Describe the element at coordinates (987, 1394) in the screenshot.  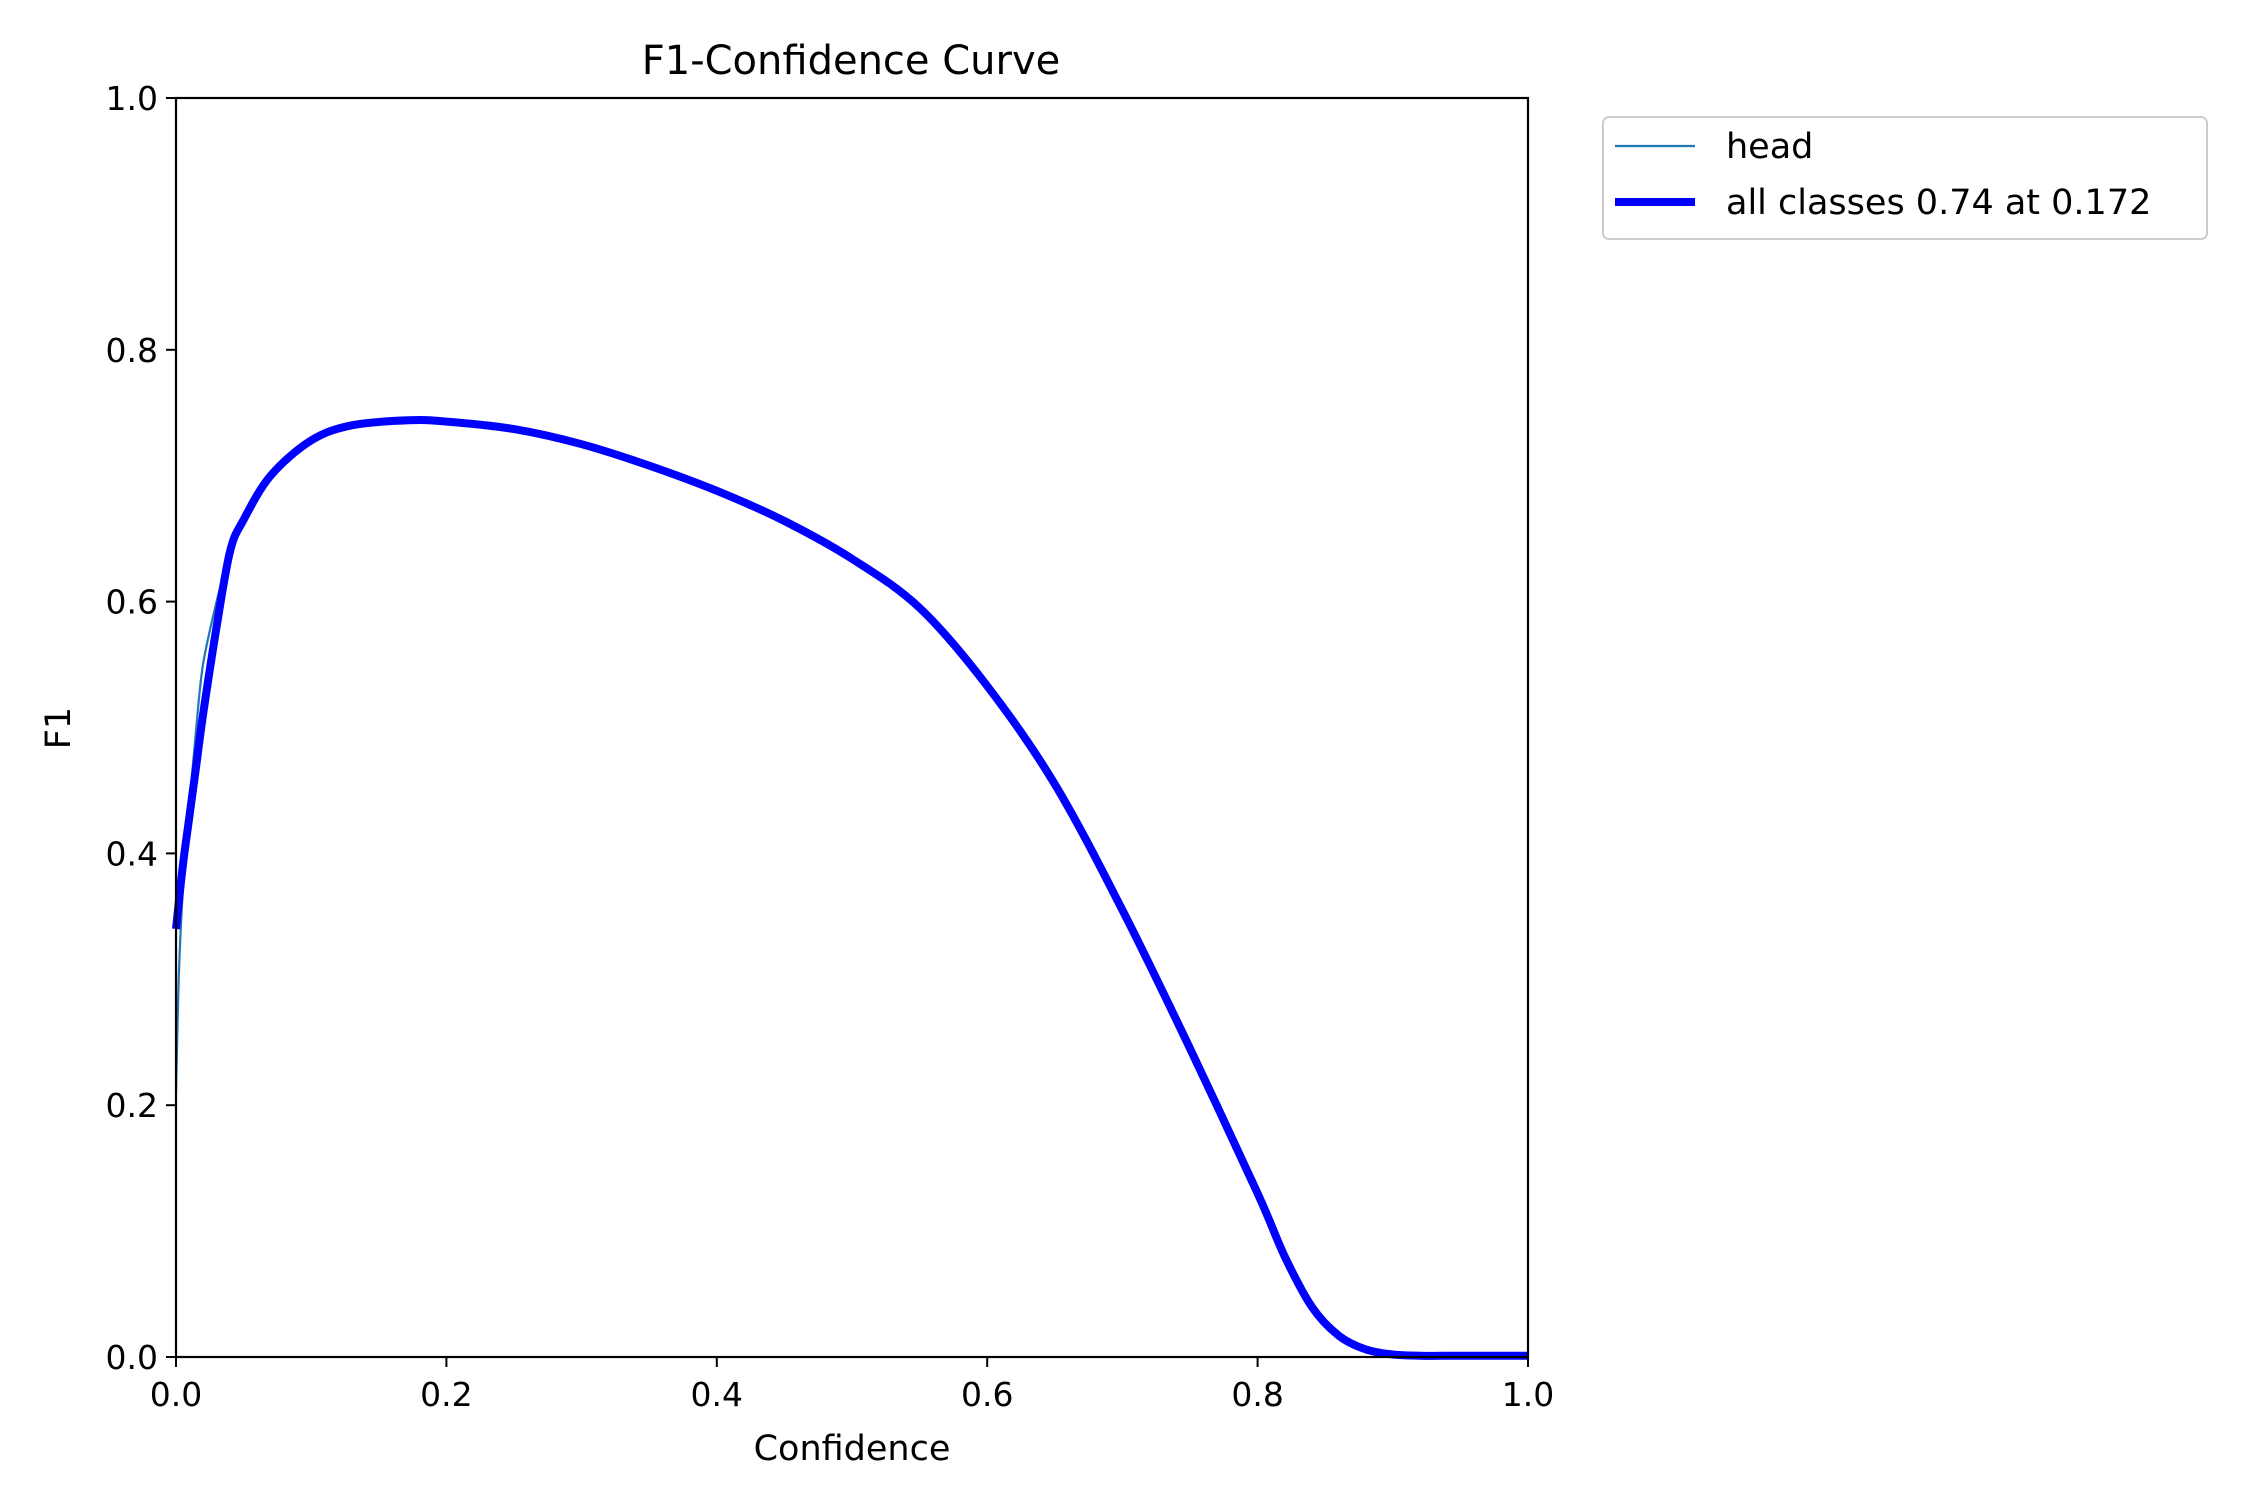
I see `x-tick-label: 0.6` at that location.